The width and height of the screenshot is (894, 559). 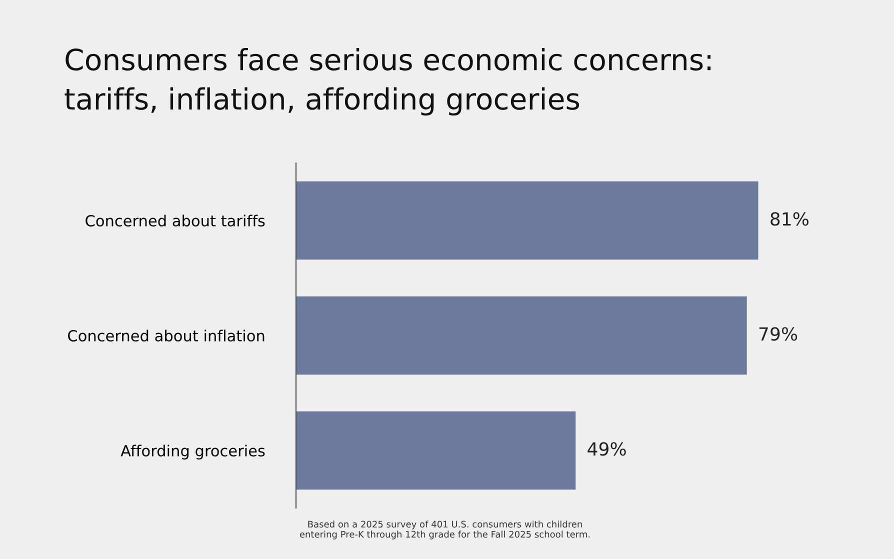 I want to click on text: Based on a 2025 survey of 401 U.S. consumers with children entering Pre-K through 12th grade for the Fall 2025 school term., so click(x=445, y=530).